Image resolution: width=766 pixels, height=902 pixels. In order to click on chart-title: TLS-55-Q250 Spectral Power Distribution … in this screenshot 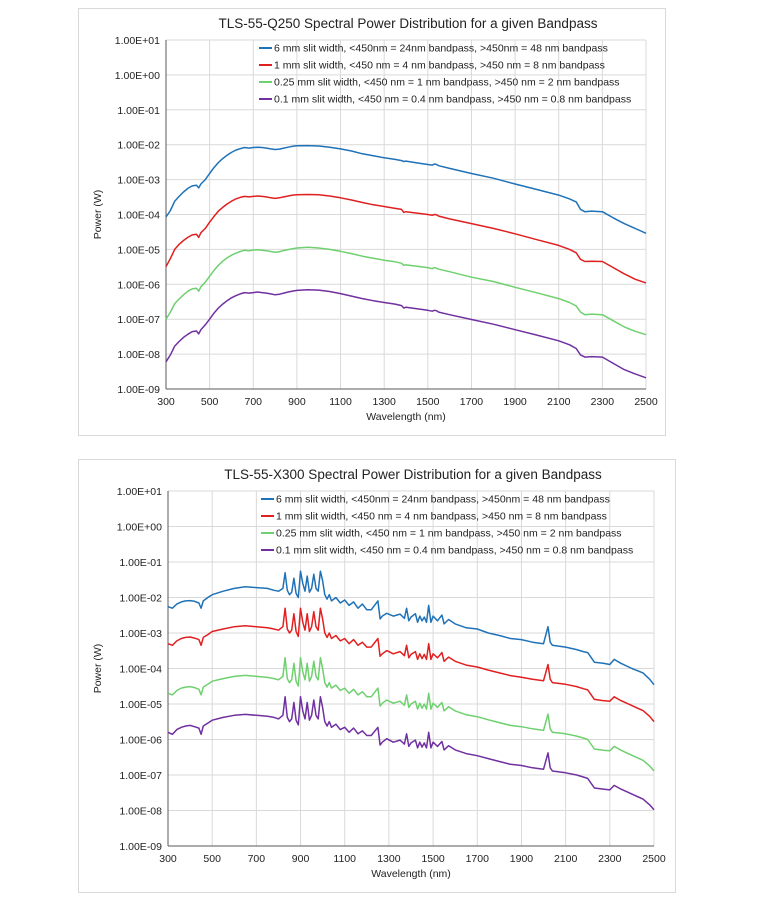, I will do `click(408, 23)`.